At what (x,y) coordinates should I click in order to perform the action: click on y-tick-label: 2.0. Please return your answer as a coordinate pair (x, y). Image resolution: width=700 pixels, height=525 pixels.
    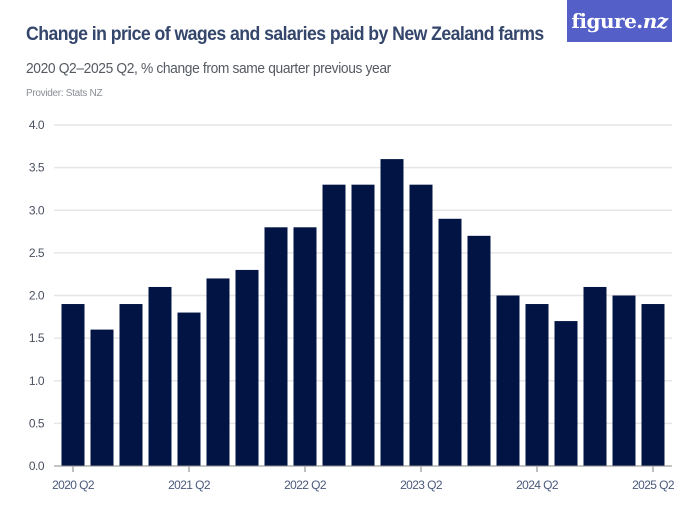
    Looking at the image, I should click on (37, 296).